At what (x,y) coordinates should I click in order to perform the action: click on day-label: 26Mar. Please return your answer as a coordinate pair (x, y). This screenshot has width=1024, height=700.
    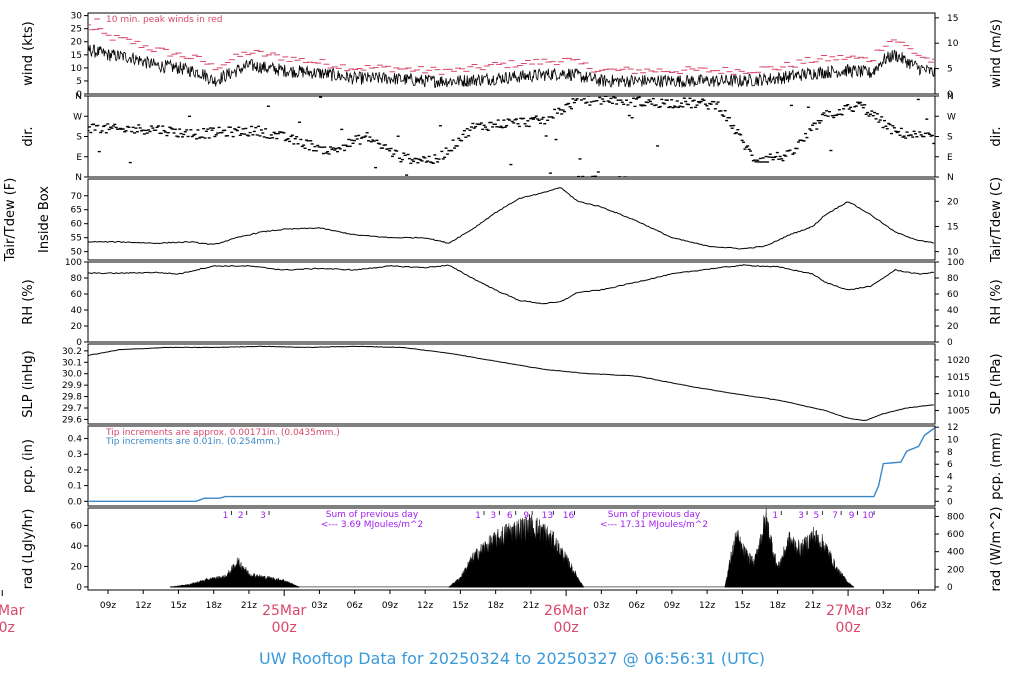
    Looking at the image, I should click on (566, 611).